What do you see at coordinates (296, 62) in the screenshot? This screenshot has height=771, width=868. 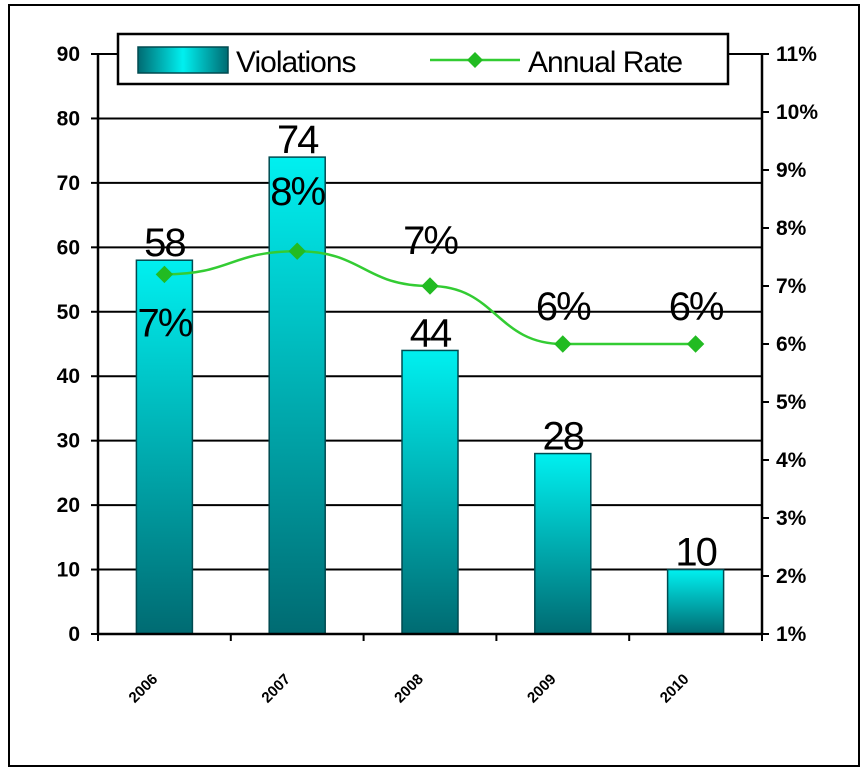 I see `legend-label-violations: Violations` at bounding box center [296, 62].